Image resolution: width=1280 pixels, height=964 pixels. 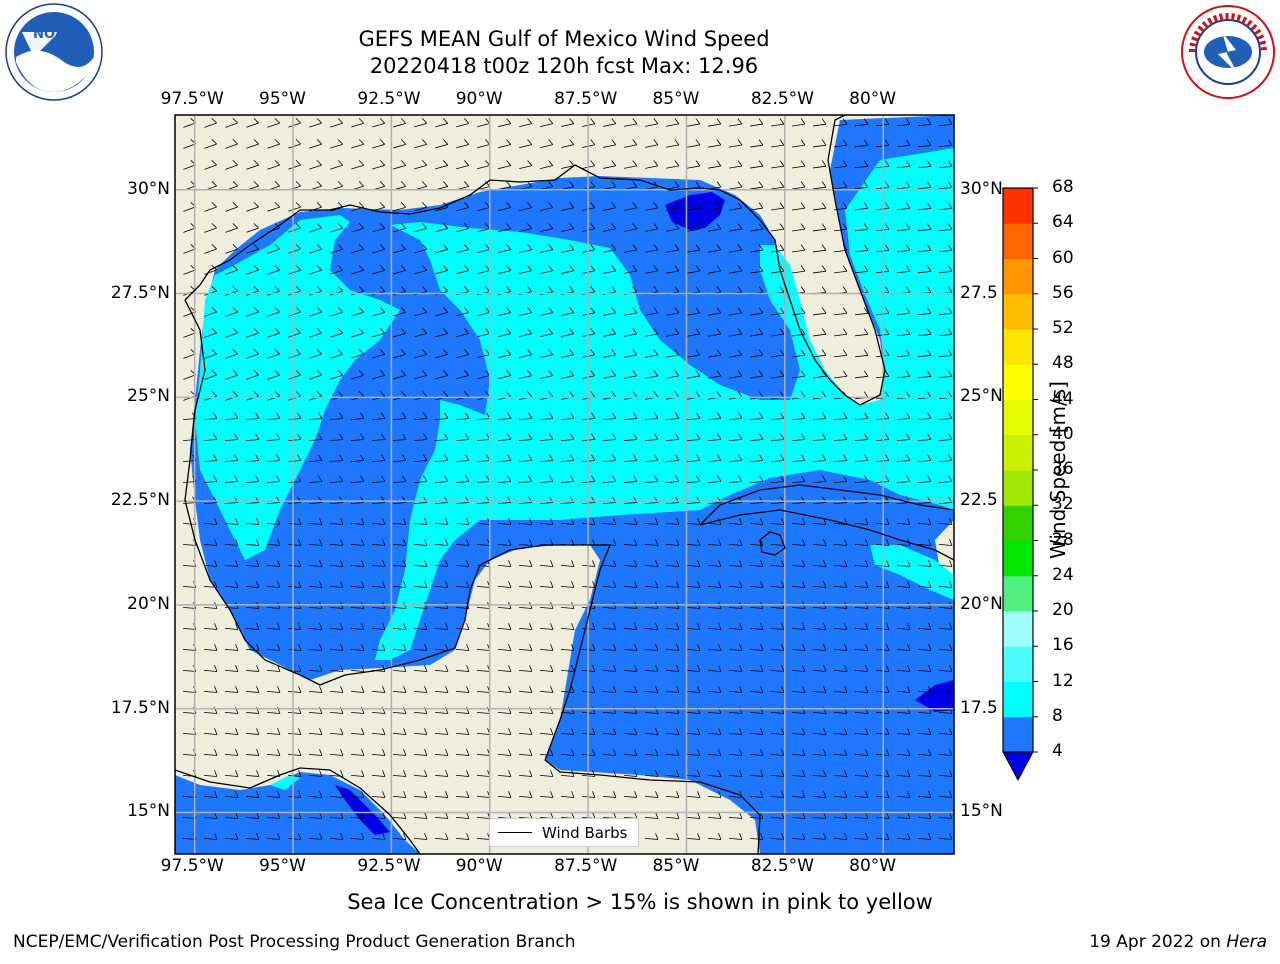 I want to click on axis-tick-label: 92.5°W, so click(x=389, y=99).